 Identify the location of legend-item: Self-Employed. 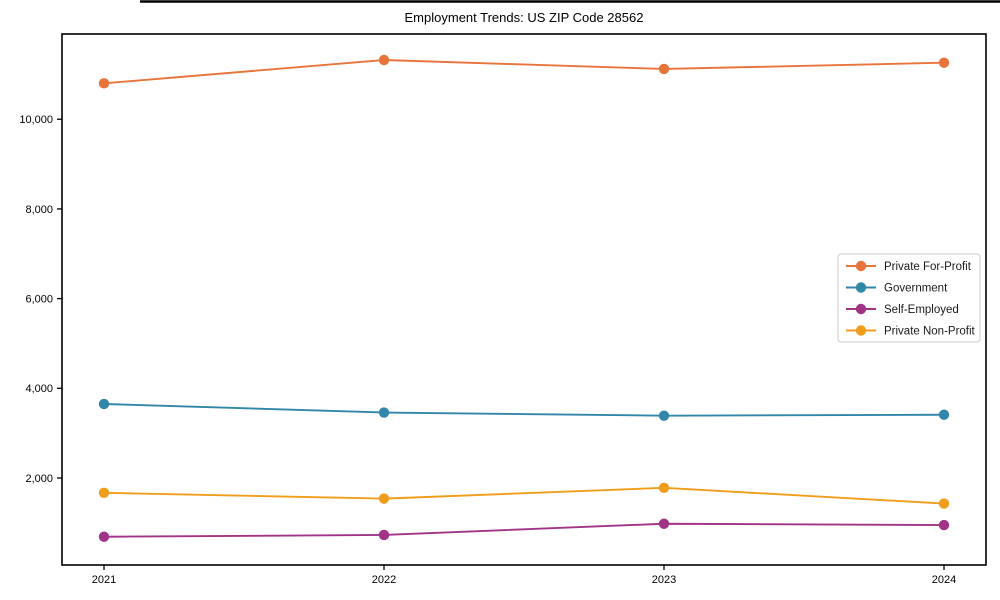
(902, 309).